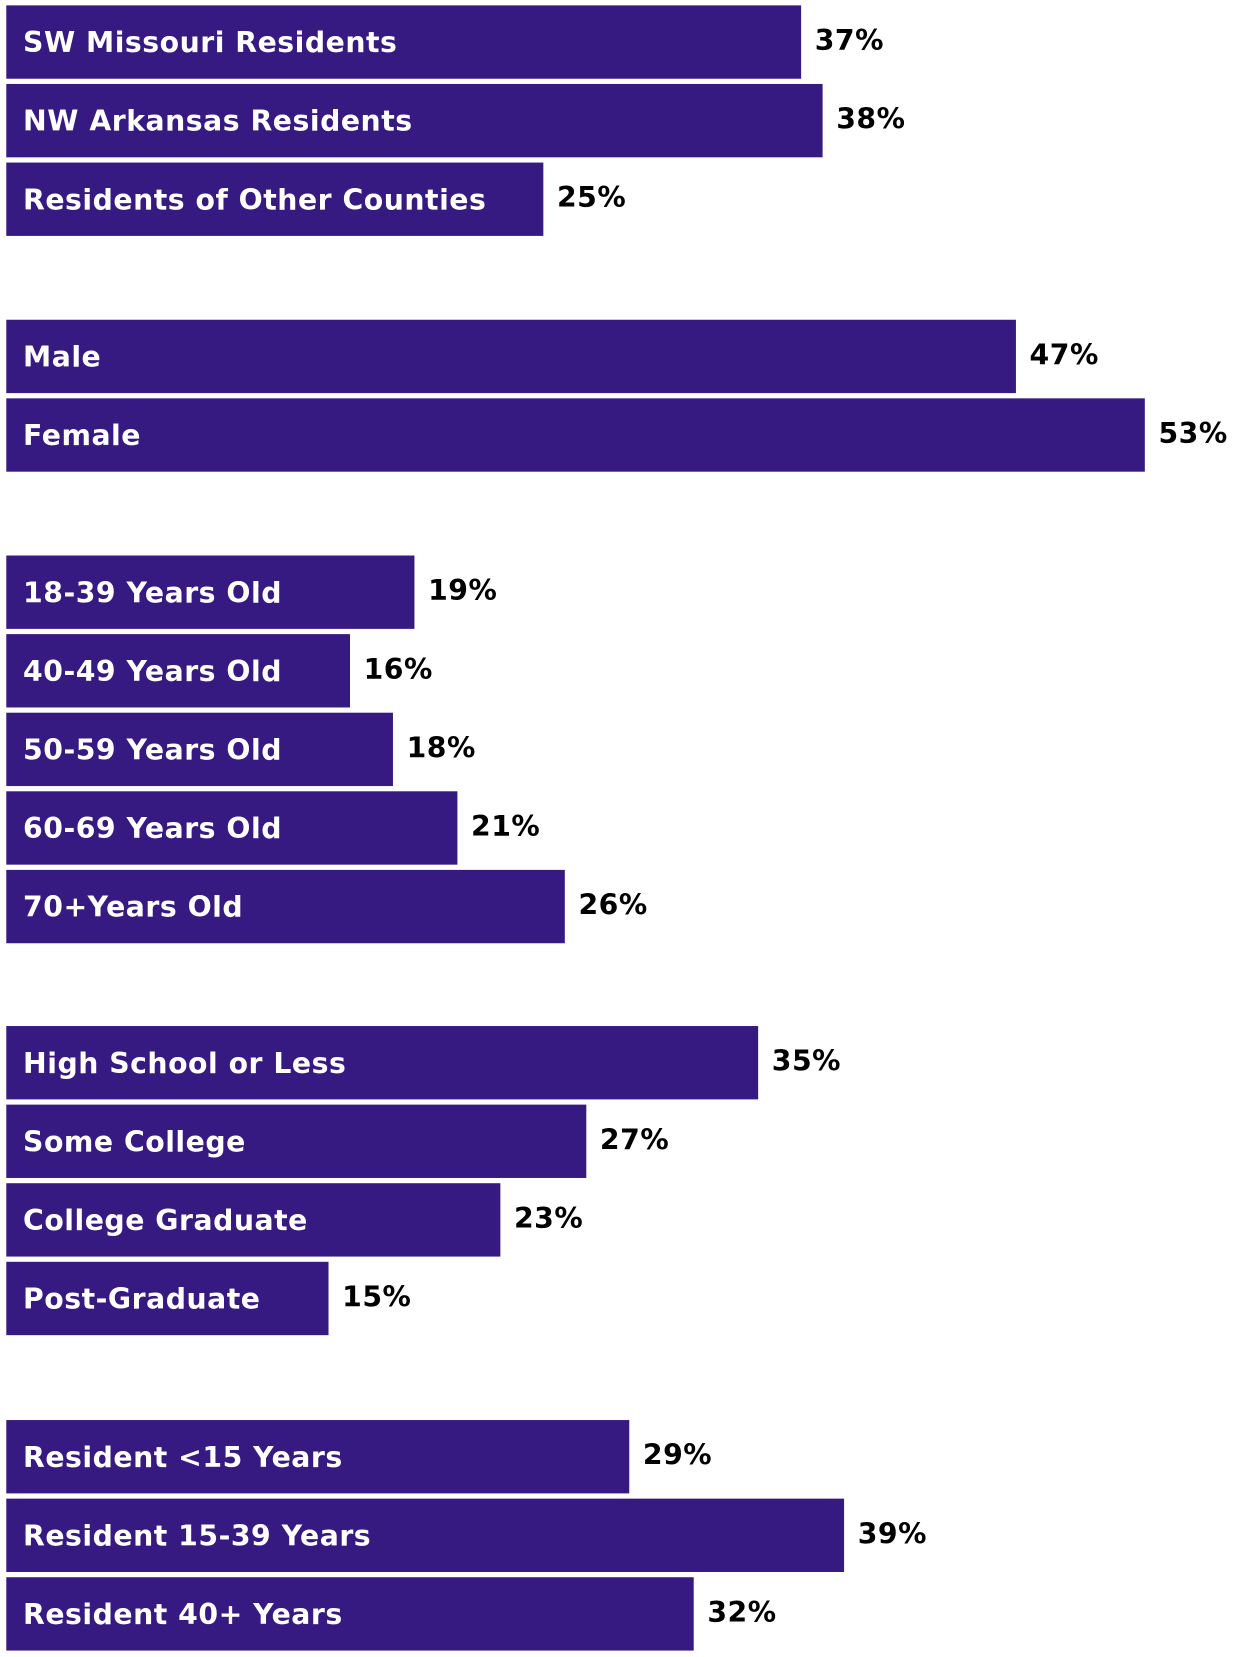 This screenshot has width=1247, height=1657. Describe the element at coordinates (197, 1535) in the screenshot. I see `bar-category-label: Resident 15-39 Years` at that location.